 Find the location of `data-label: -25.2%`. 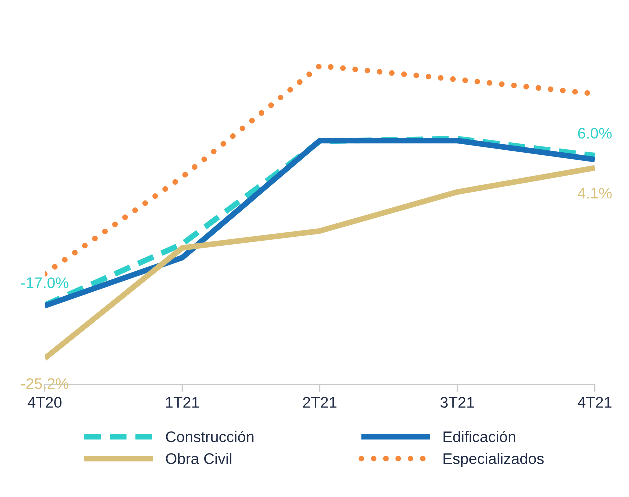

data-label: -25.2% is located at coordinates (45, 384).